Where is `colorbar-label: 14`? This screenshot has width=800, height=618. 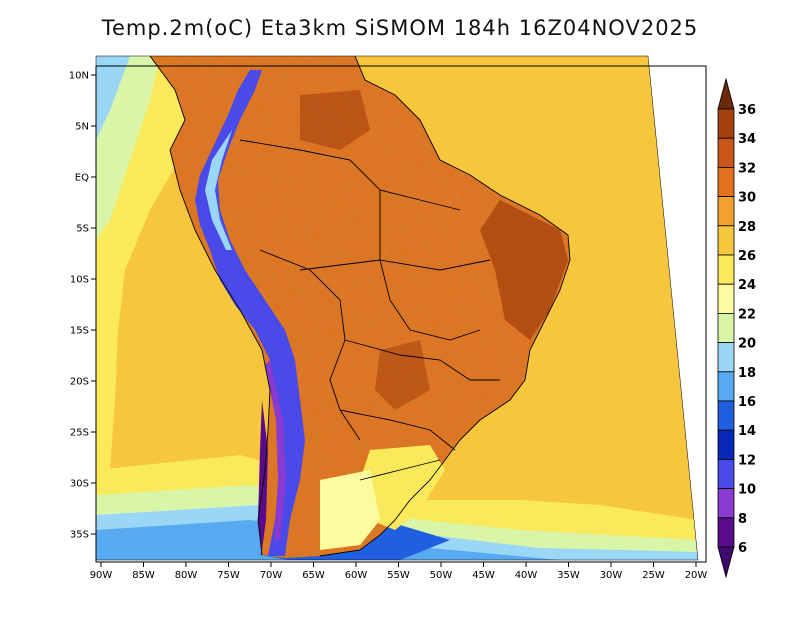
colorbar-label: 14 is located at coordinates (747, 431).